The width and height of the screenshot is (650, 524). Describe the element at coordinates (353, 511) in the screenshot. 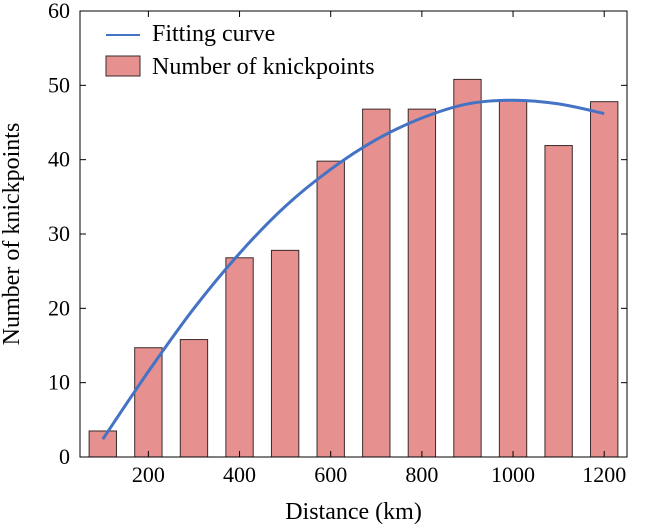

I see `x-axis-title: Distance (km)` at that location.